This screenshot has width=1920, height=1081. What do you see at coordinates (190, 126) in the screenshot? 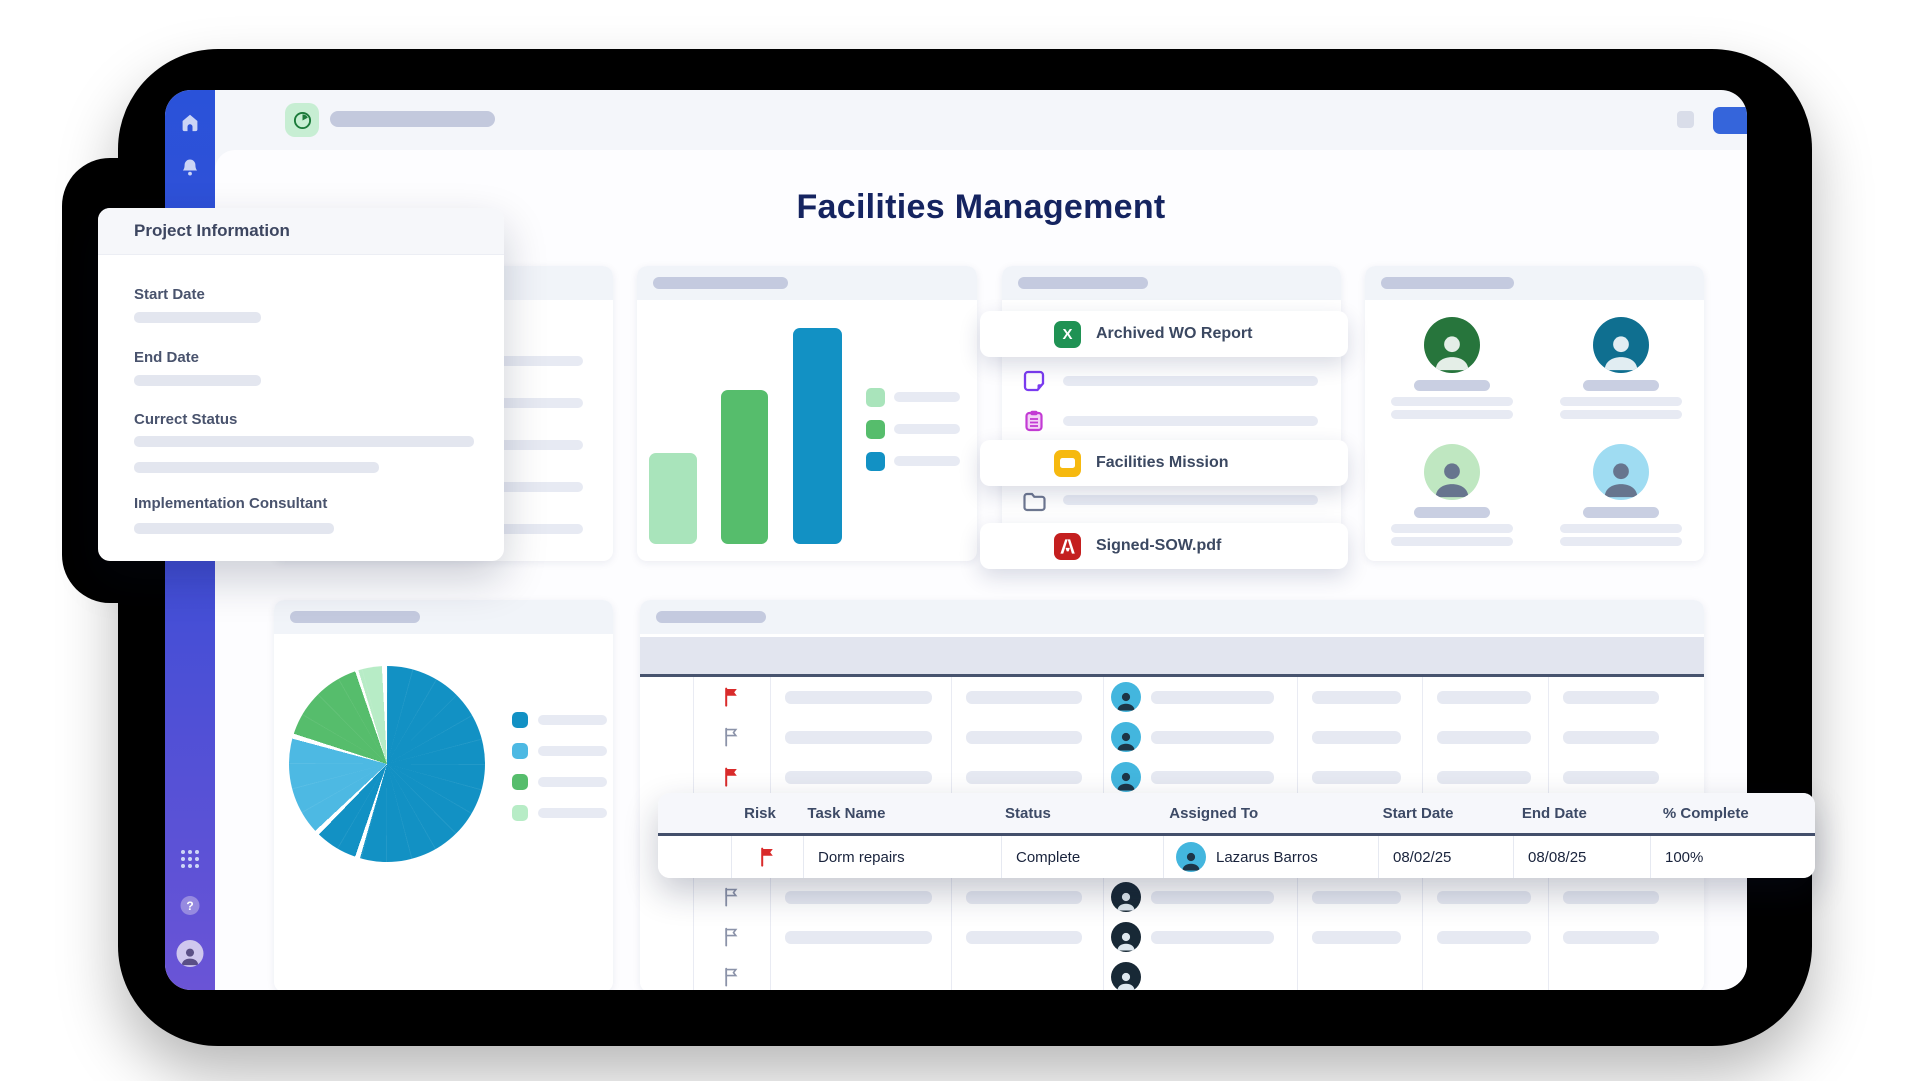
I see `home-icon` at bounding box center [190, 126].